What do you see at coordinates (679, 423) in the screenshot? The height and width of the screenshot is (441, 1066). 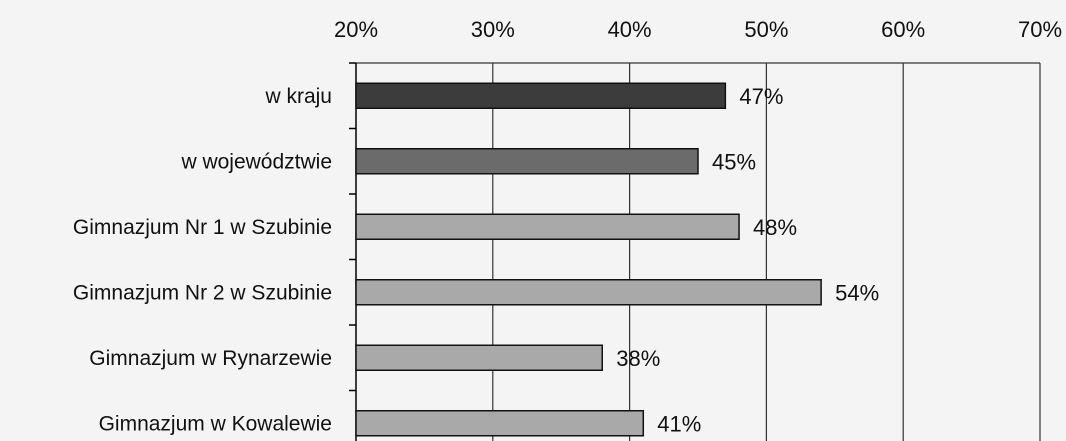 I see `data-label: 41%` at bounding box center [679, 423].